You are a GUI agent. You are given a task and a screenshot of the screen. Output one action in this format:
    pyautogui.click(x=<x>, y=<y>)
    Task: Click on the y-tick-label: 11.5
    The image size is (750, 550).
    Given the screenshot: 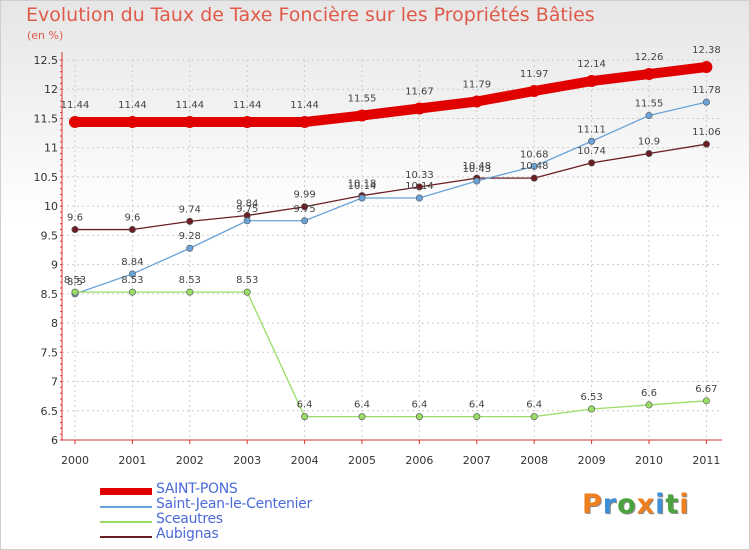 What is the action you would take?
    pyautogui.click(x=46, y=118)
    